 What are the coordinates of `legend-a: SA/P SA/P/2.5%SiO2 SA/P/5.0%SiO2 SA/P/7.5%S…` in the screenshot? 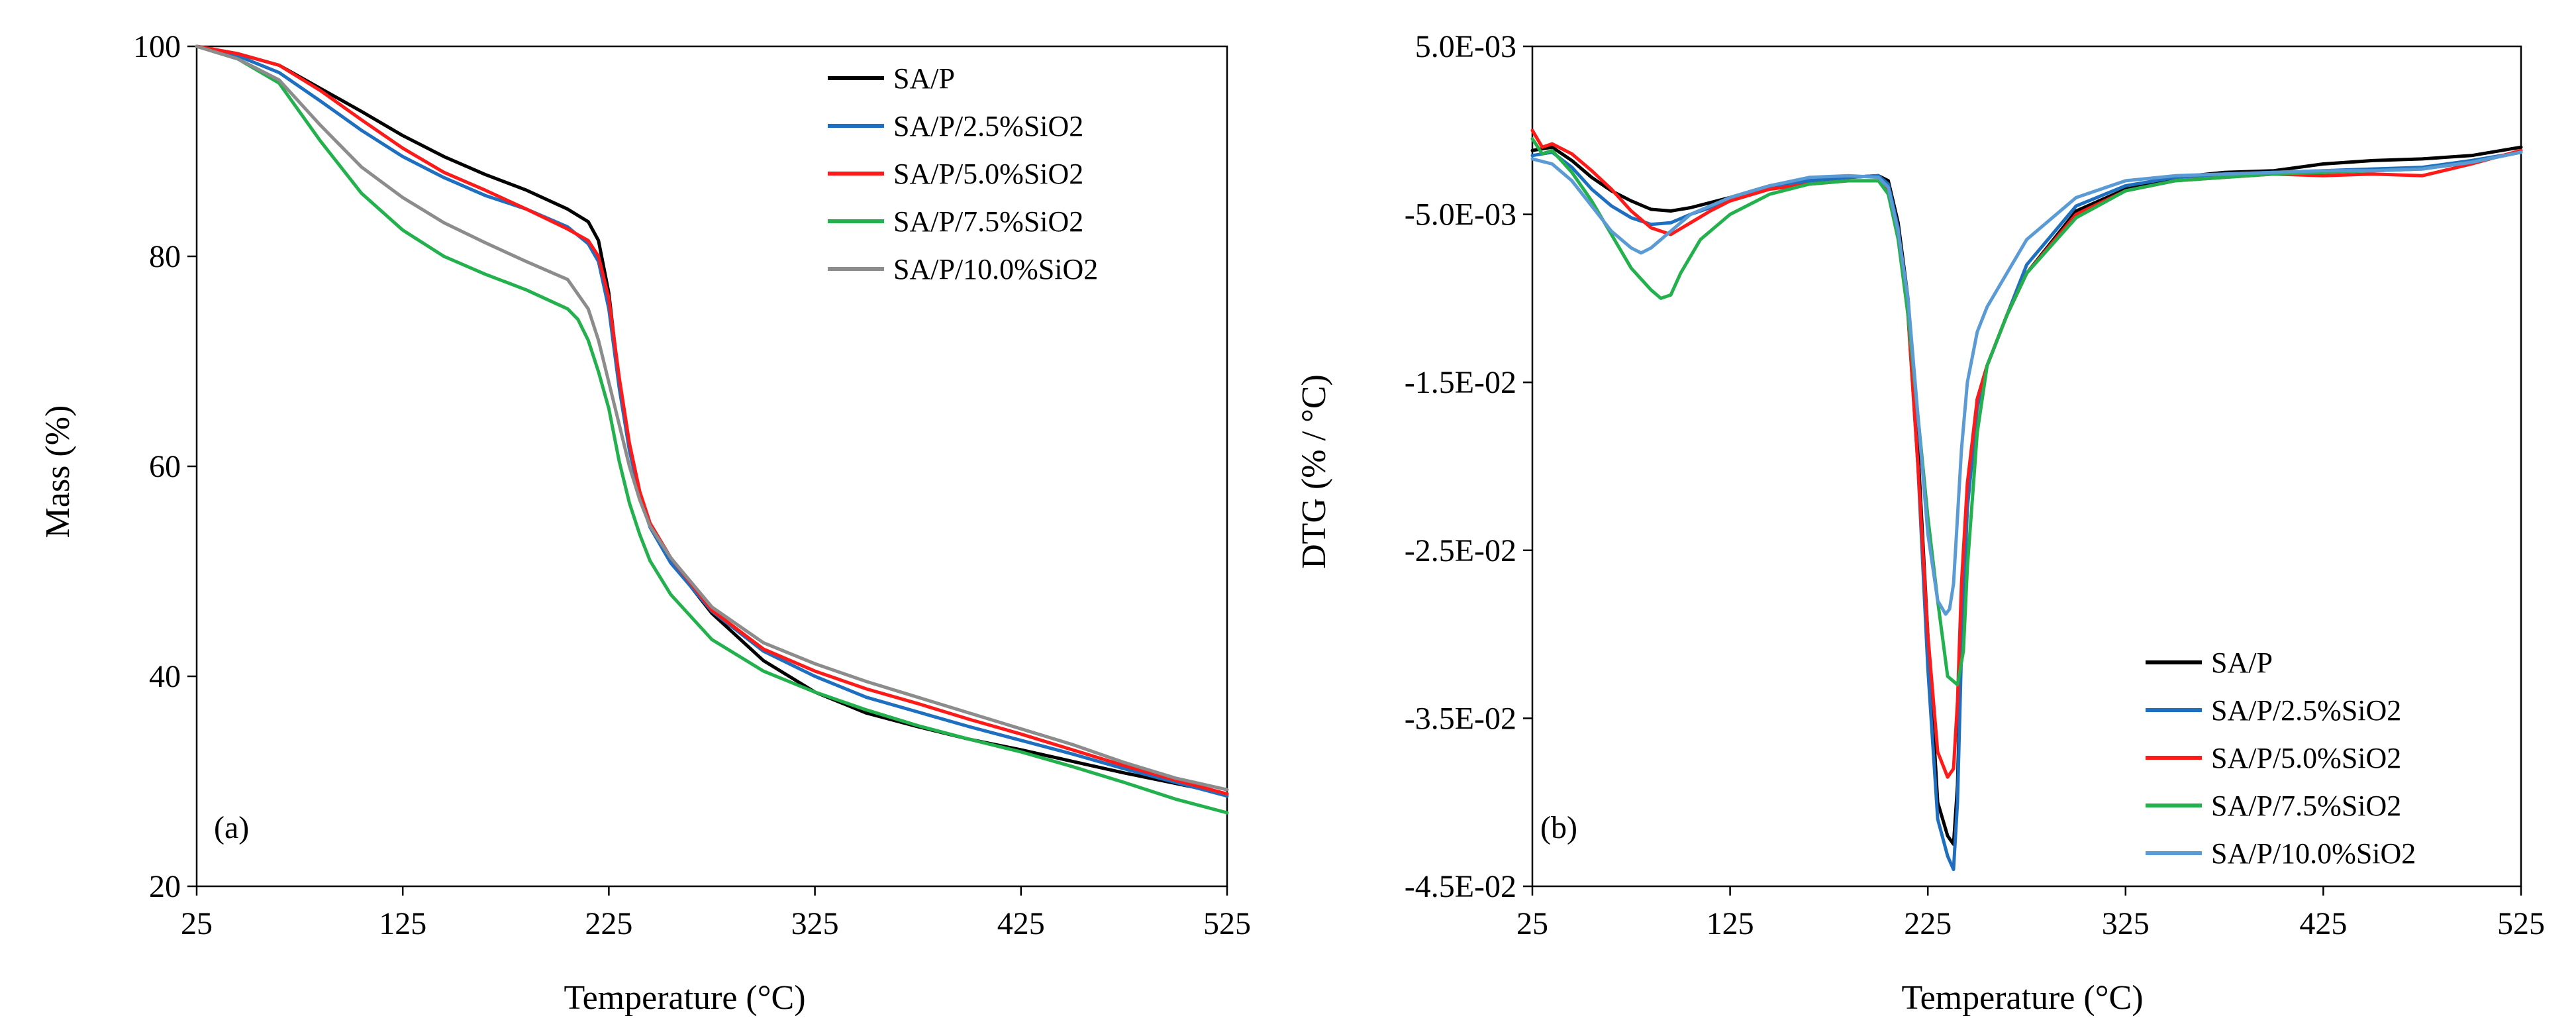 It's located at (963, 173).